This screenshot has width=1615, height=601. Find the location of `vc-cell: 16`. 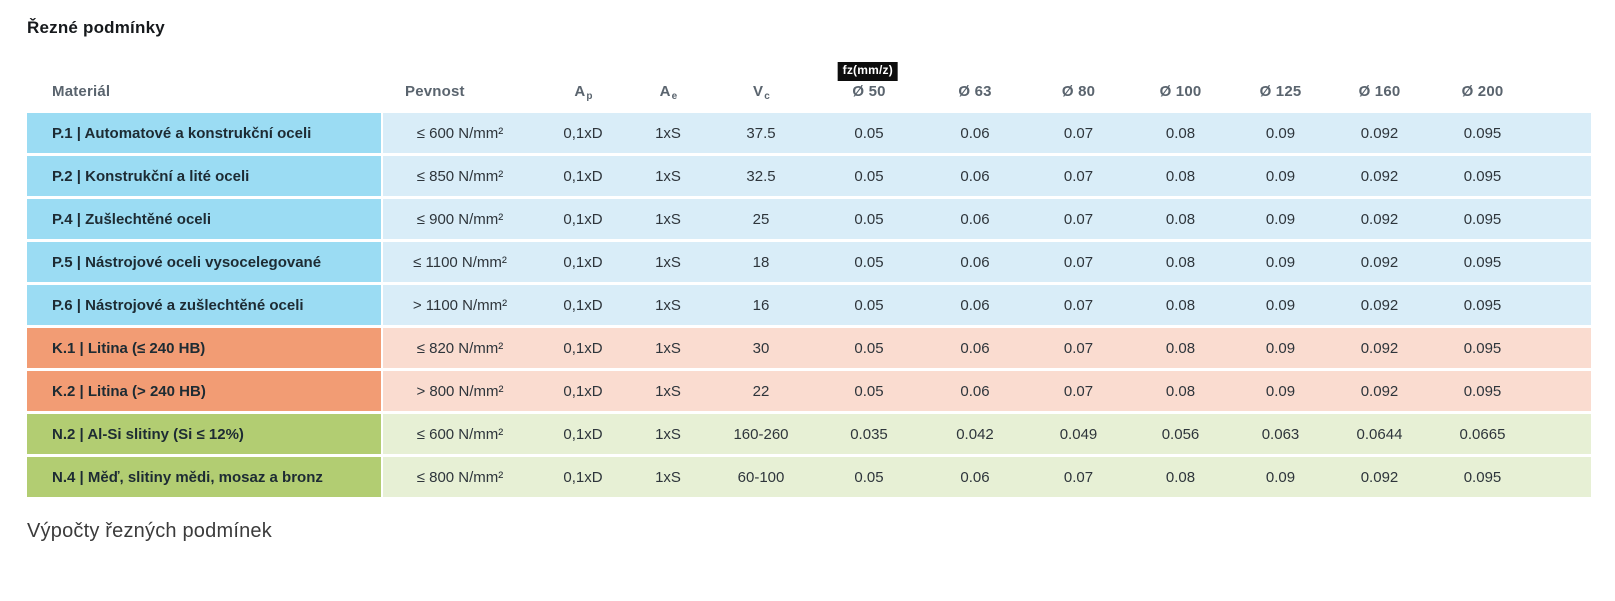

vc-cell: 16 is located at coordinates (761, 306).